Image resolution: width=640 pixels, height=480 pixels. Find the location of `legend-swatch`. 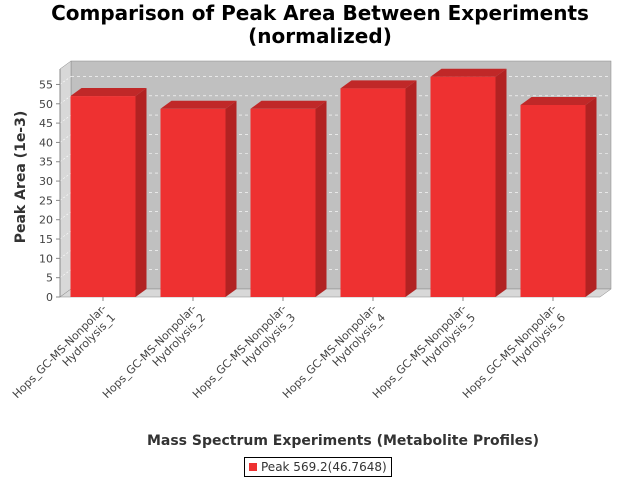

legend-swatch is located at coordinates (253, 467).